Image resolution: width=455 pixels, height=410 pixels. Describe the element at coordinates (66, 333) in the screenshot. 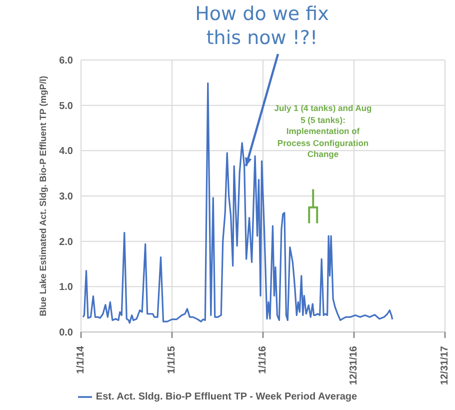

I see `y-tick-label: 0.0` at that location.